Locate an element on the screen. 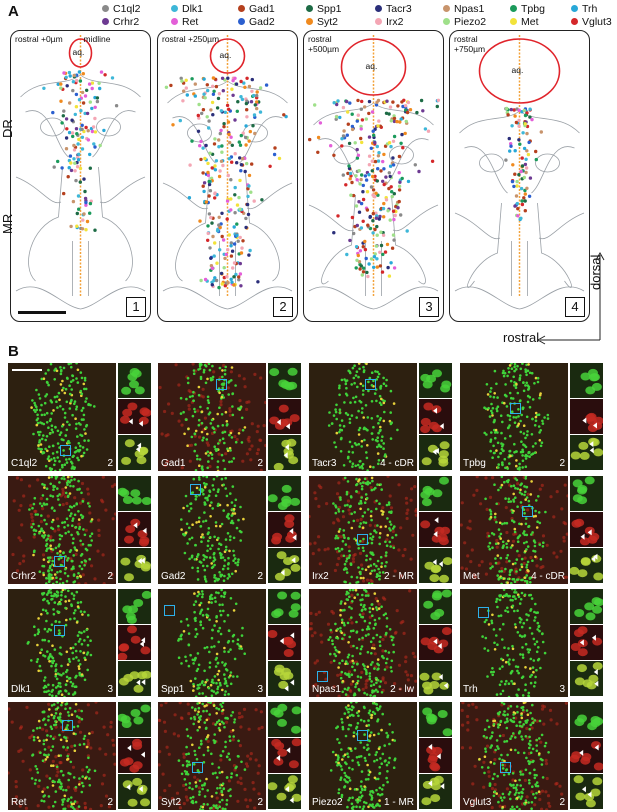 The width and height of the screenshot is (617, 812). section-number: 2 is located at coordinates (283, 307).